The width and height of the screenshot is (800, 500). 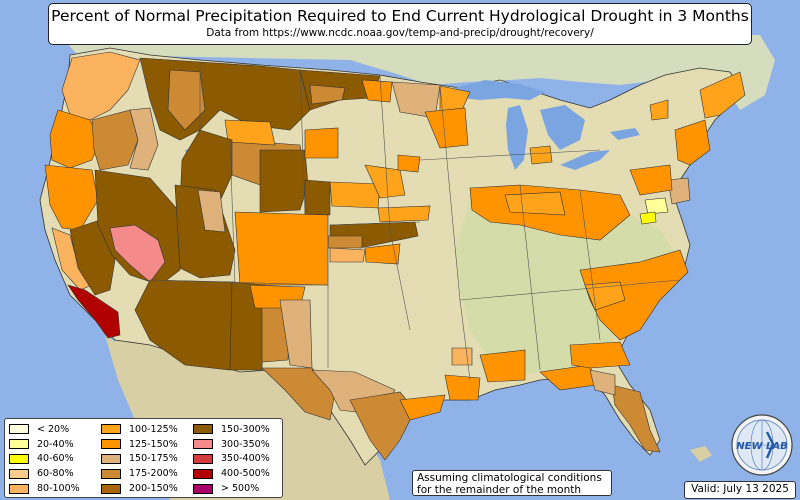 I want to click on legend-item: 80-100%, so click(x=44, y=488).